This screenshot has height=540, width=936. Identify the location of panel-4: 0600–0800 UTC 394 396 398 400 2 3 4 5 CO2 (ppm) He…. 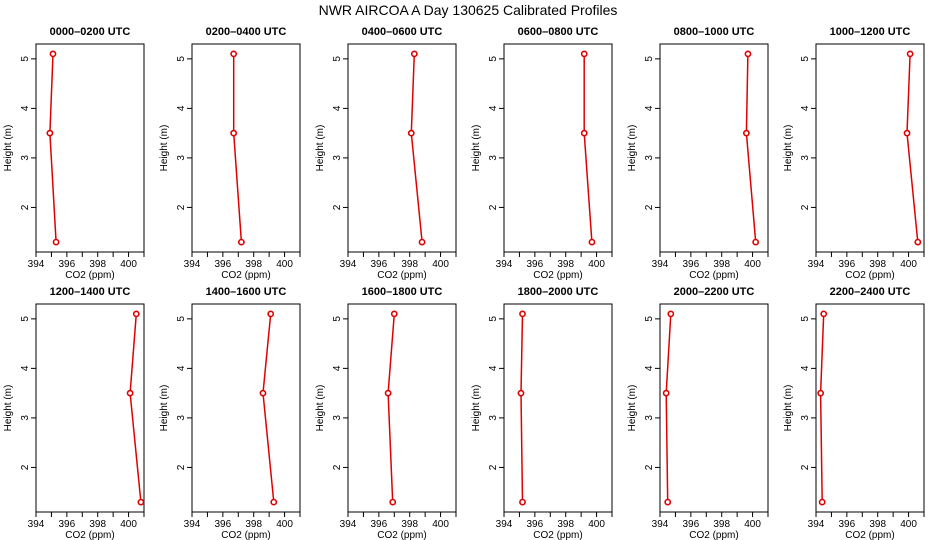
(542, 153).